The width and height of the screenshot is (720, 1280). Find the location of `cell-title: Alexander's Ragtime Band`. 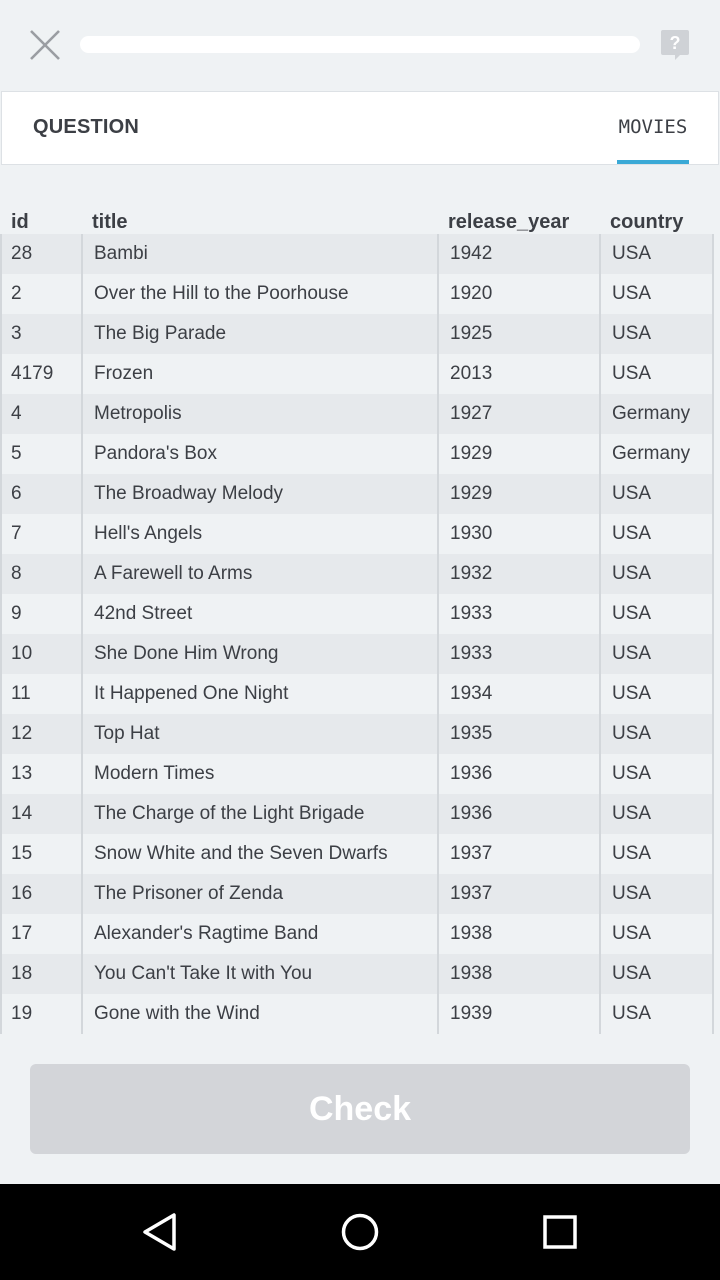

cell-title: Alexander's Ragtime Band is located at coordinates (260, 934).